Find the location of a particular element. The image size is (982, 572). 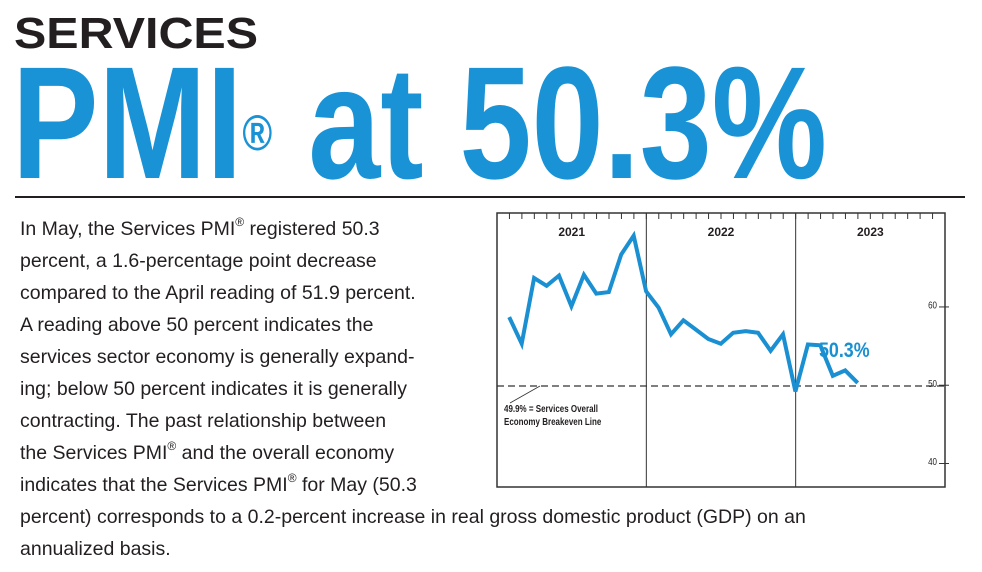

kicker: SERVICES is located at coordinates (136, 33).